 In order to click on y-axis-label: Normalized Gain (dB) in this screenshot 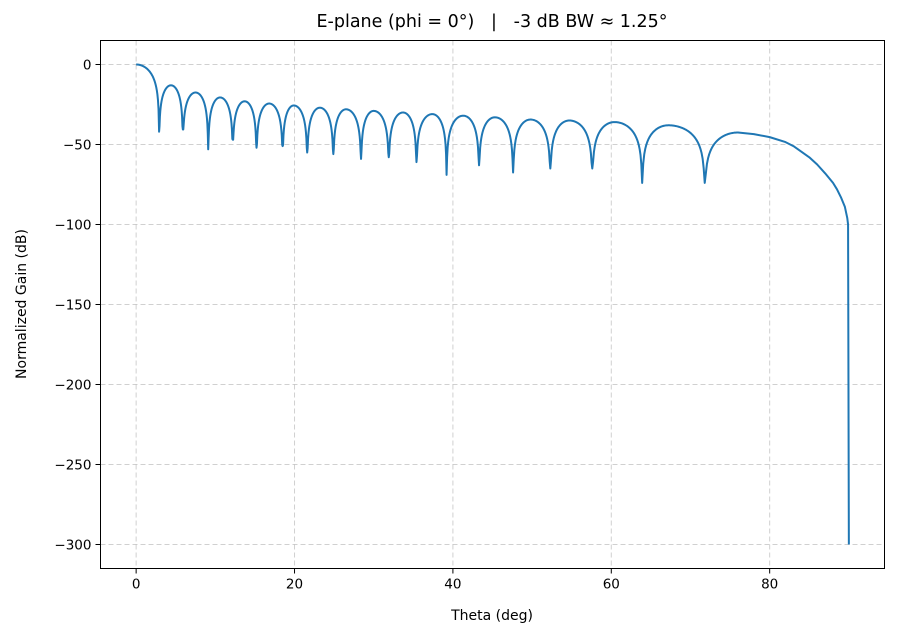, I will do `click(22, 304)`.